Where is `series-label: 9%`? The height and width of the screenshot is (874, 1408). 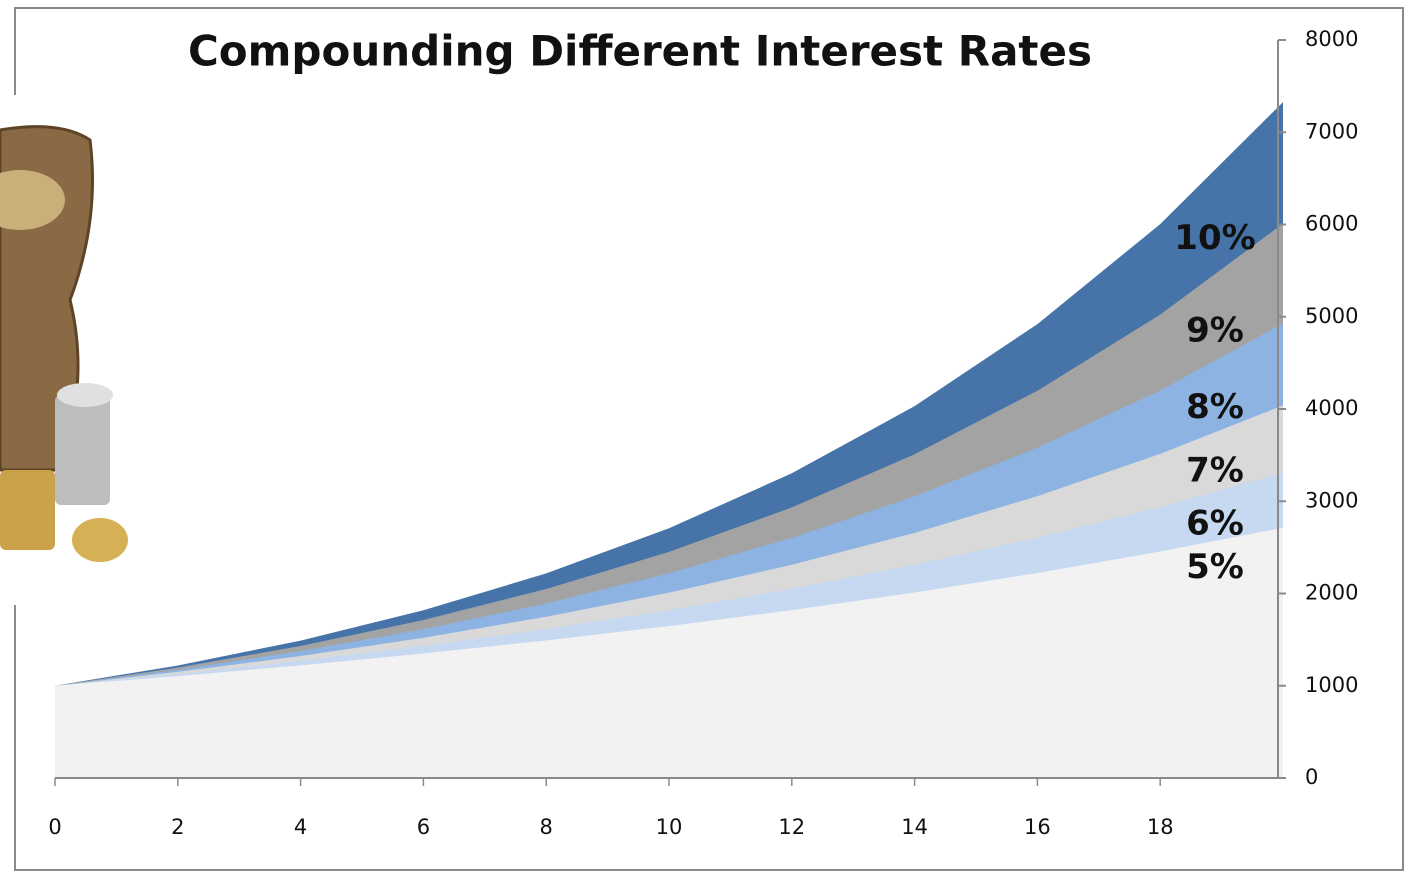
series-label: 9% is located at coordinates (1215, 331).